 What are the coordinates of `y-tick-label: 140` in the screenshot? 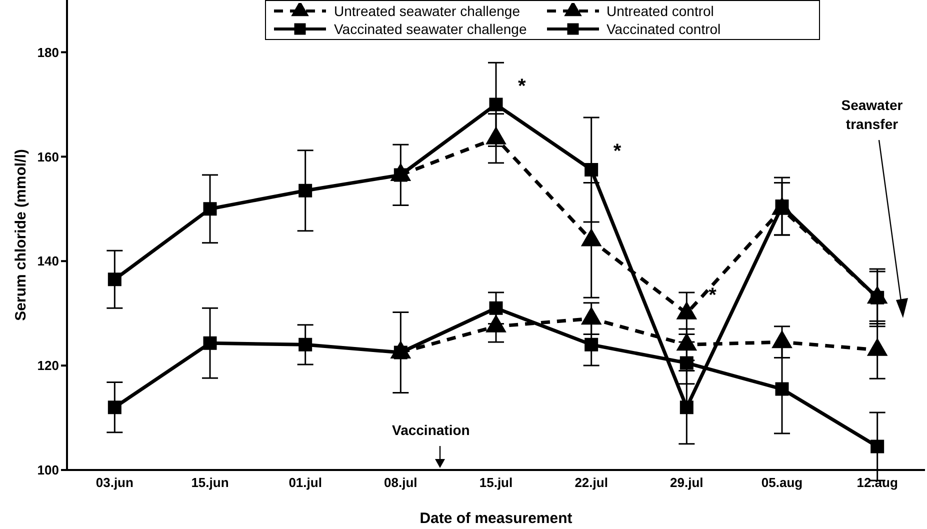 It's located at (48, 261).